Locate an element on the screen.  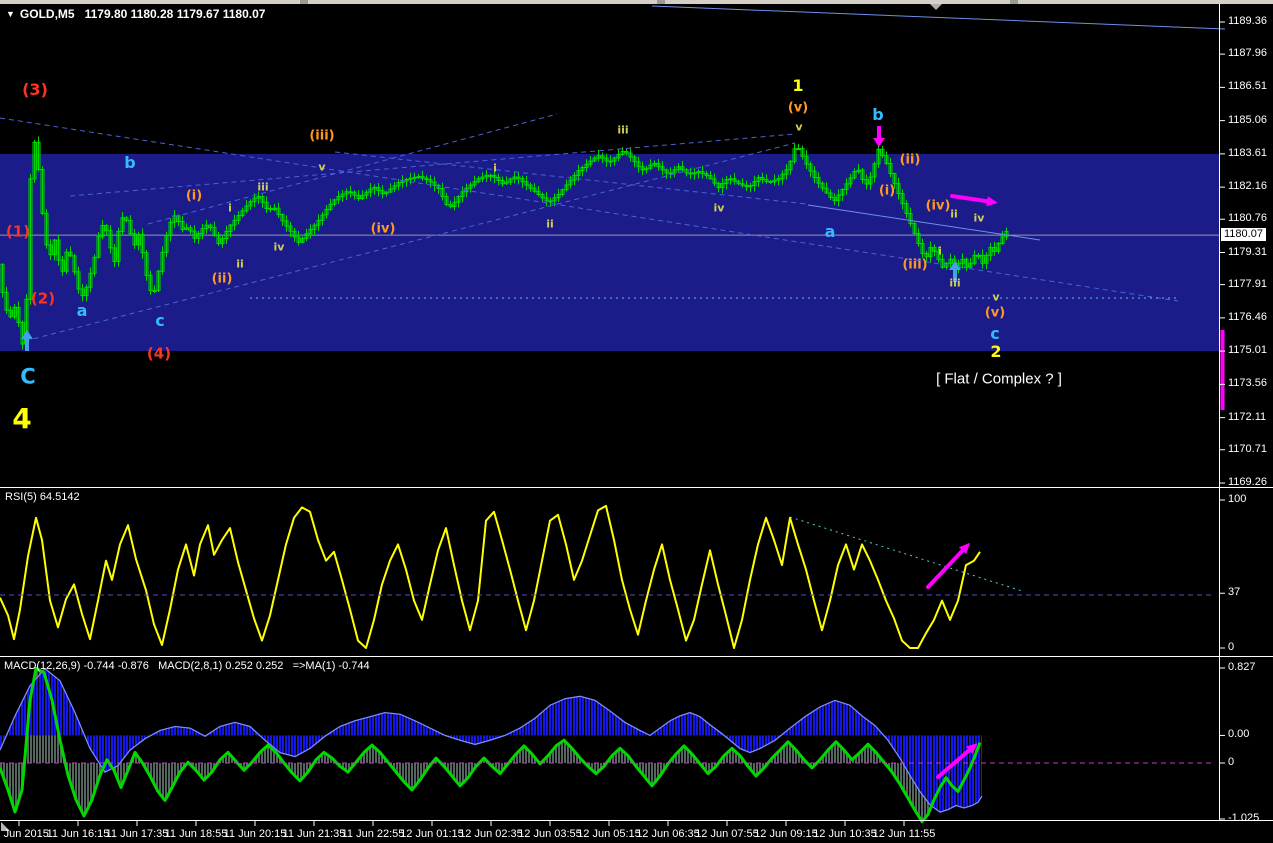
rsi-layer is located at coordinates (490, 576).